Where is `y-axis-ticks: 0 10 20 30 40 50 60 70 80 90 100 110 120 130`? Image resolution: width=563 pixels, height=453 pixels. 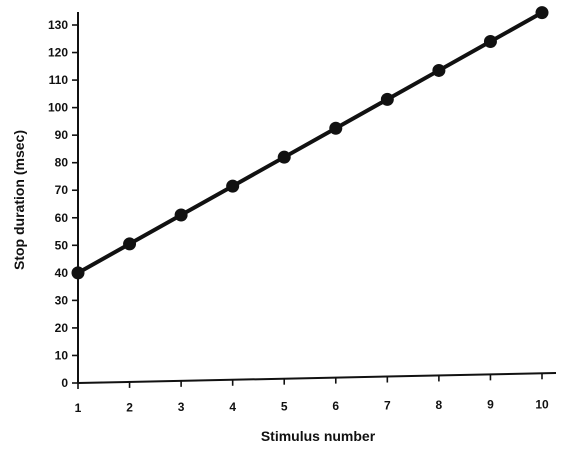
y-axis-ticks: 0 10 20 30 40 50 60 70 80 90 100 110 120 130 is located at coordinates (63, 204).